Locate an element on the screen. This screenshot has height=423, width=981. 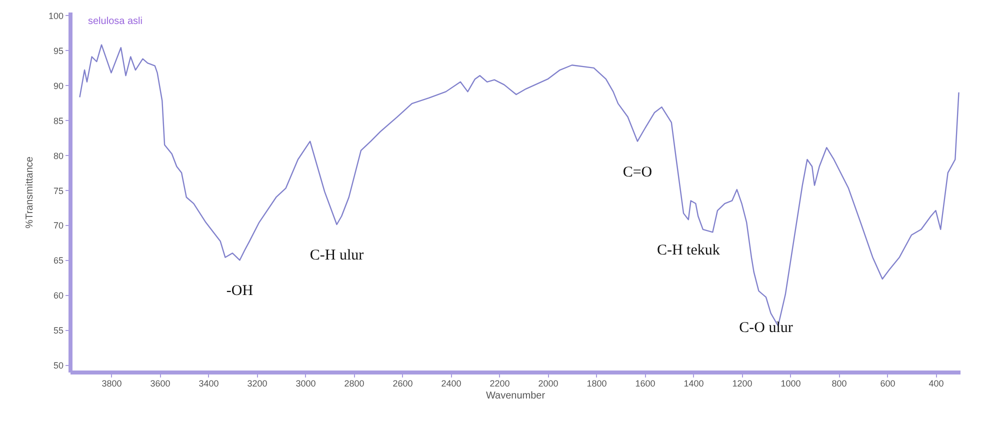
x-tick-label: 1400 is located at coordinates (694, 383).